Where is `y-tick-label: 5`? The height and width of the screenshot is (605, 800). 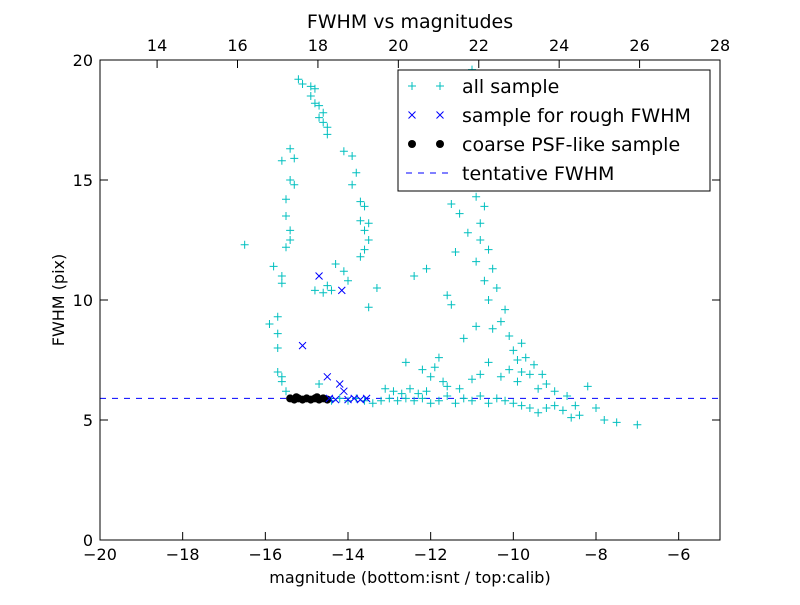
y-tick-label: 5 is located at coordinates (88, 420).